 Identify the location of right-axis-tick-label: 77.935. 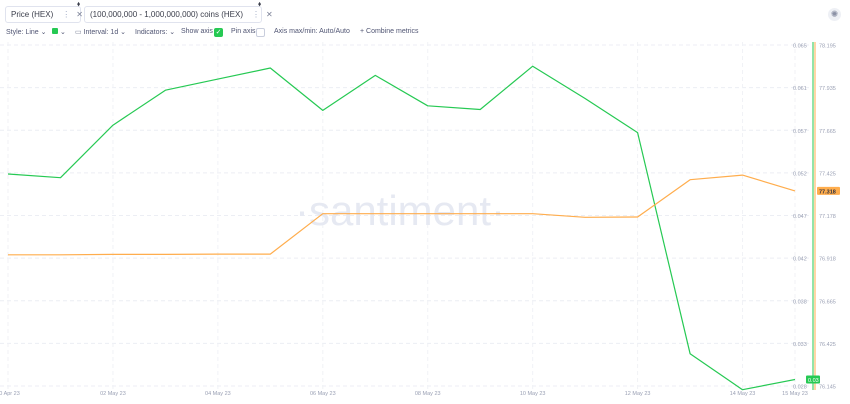
(827, 89).